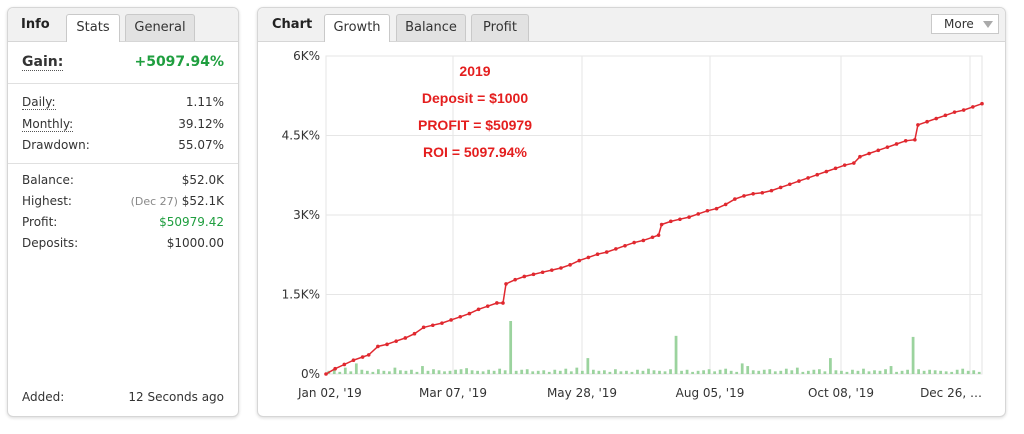 This screenshot has height=434, width=1024. What do you see at coordinates (959, 24) in the screenshot?
I see `more-label: More` at bounding box center [959, 24].